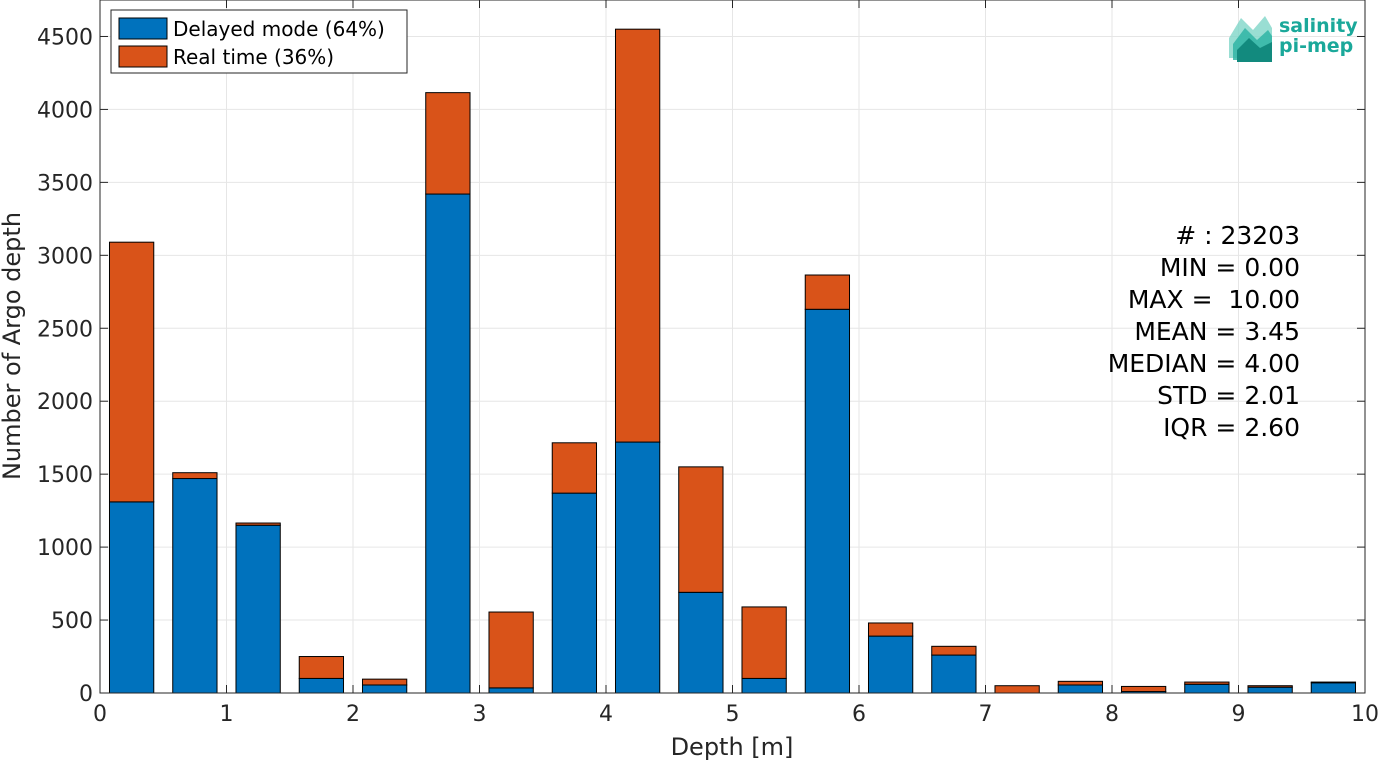 The image size is (1378, 763). What do you see at coordinates (279, 29) in the screenshot?
I see `legend-label-delayed: Delayed mode (64%)` at bounding box center [279, 29].